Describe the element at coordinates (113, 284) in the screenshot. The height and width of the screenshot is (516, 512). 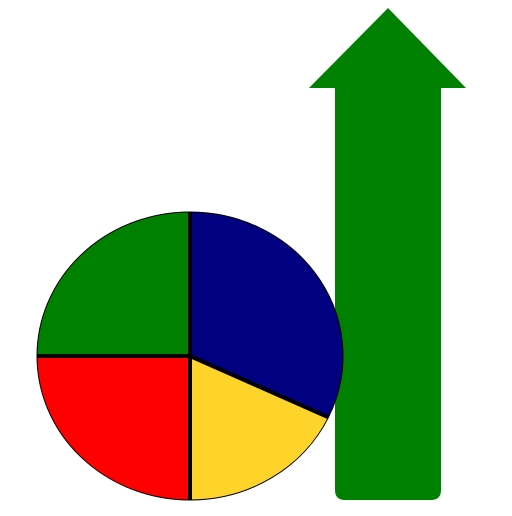
I see `green-slice` at that location.